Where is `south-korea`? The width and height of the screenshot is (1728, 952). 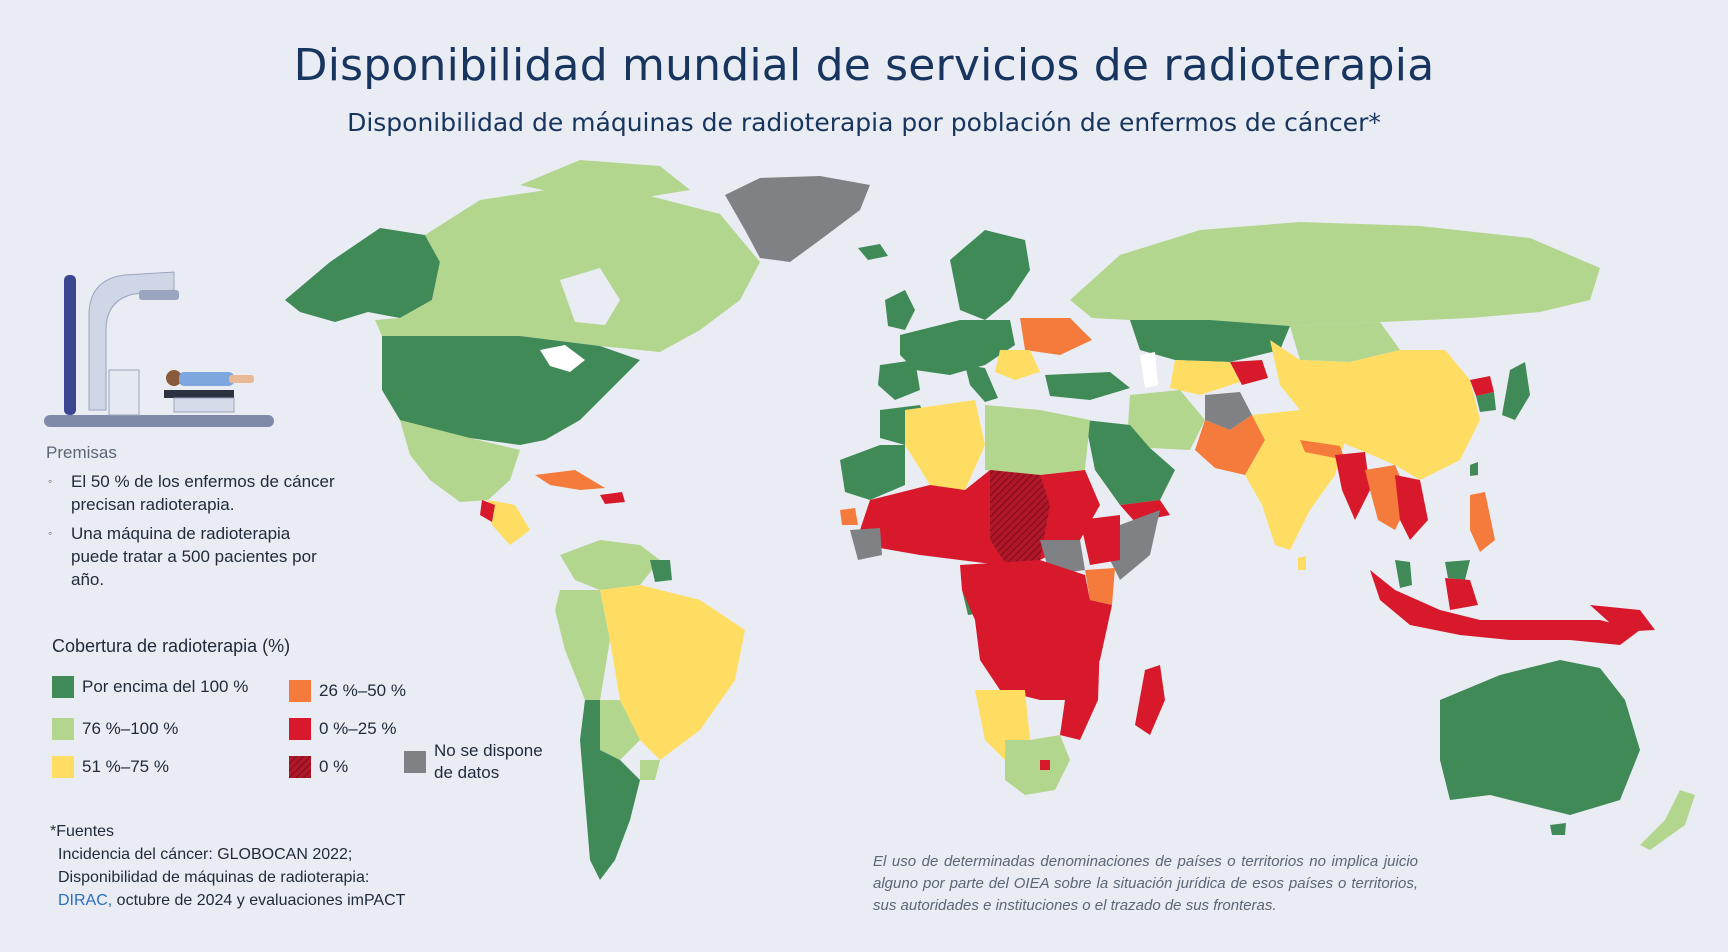 south-korea is located at coordinates (1486, 402).